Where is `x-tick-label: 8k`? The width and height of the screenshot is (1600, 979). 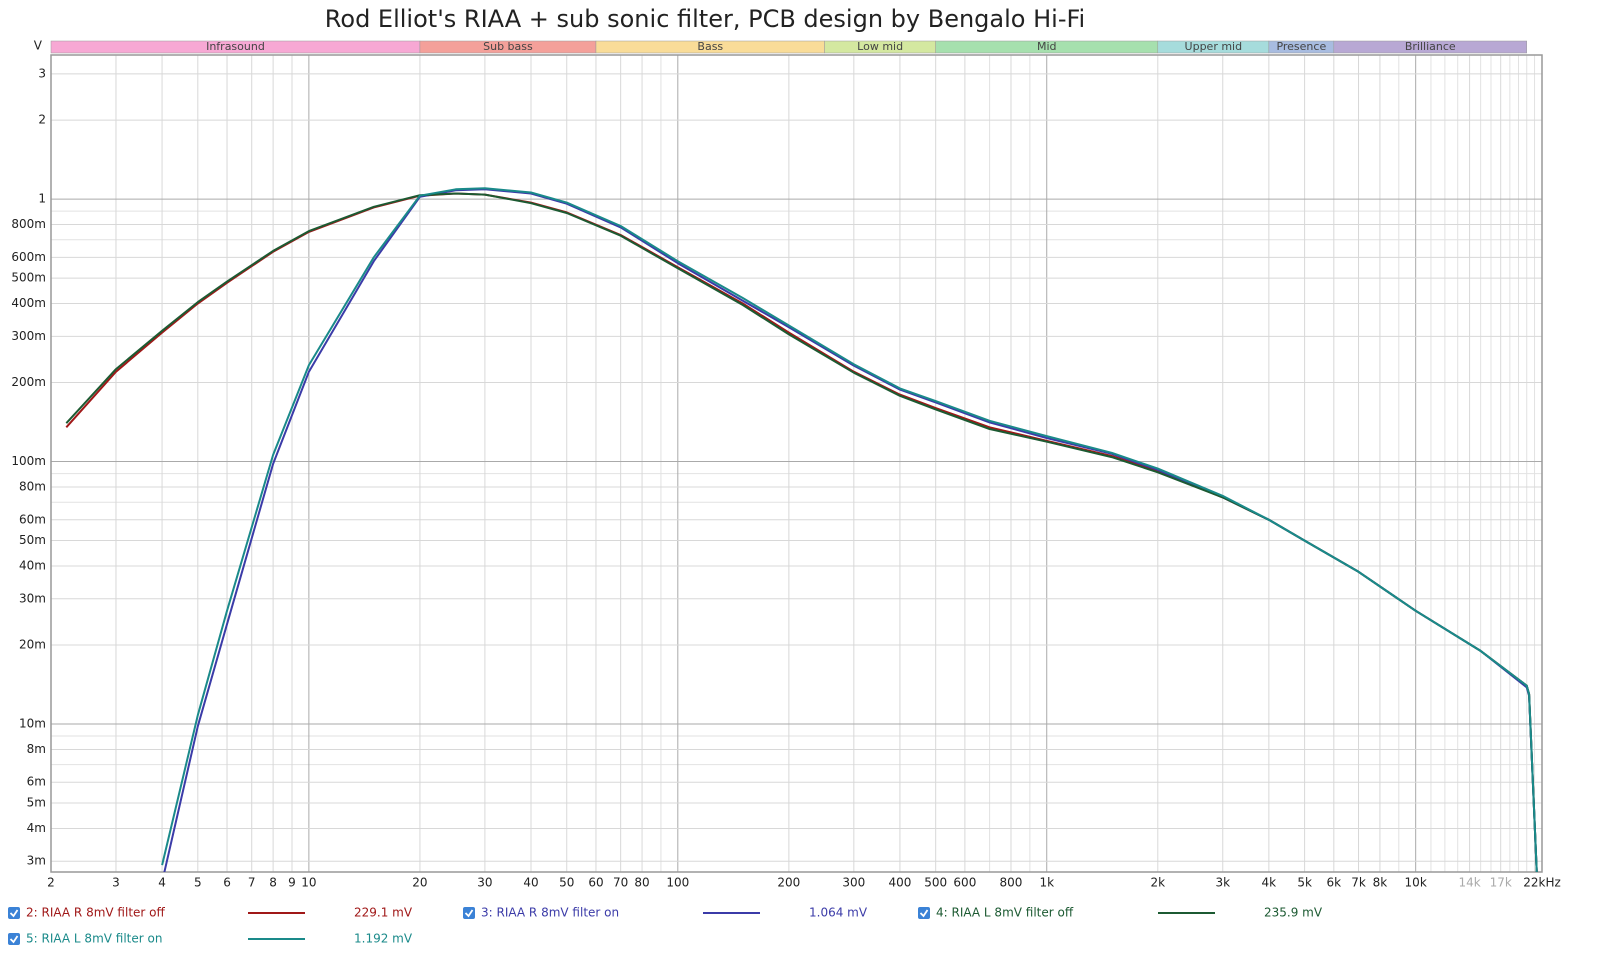 x-tick-label: 8k is located at coordinates (1380, 883).